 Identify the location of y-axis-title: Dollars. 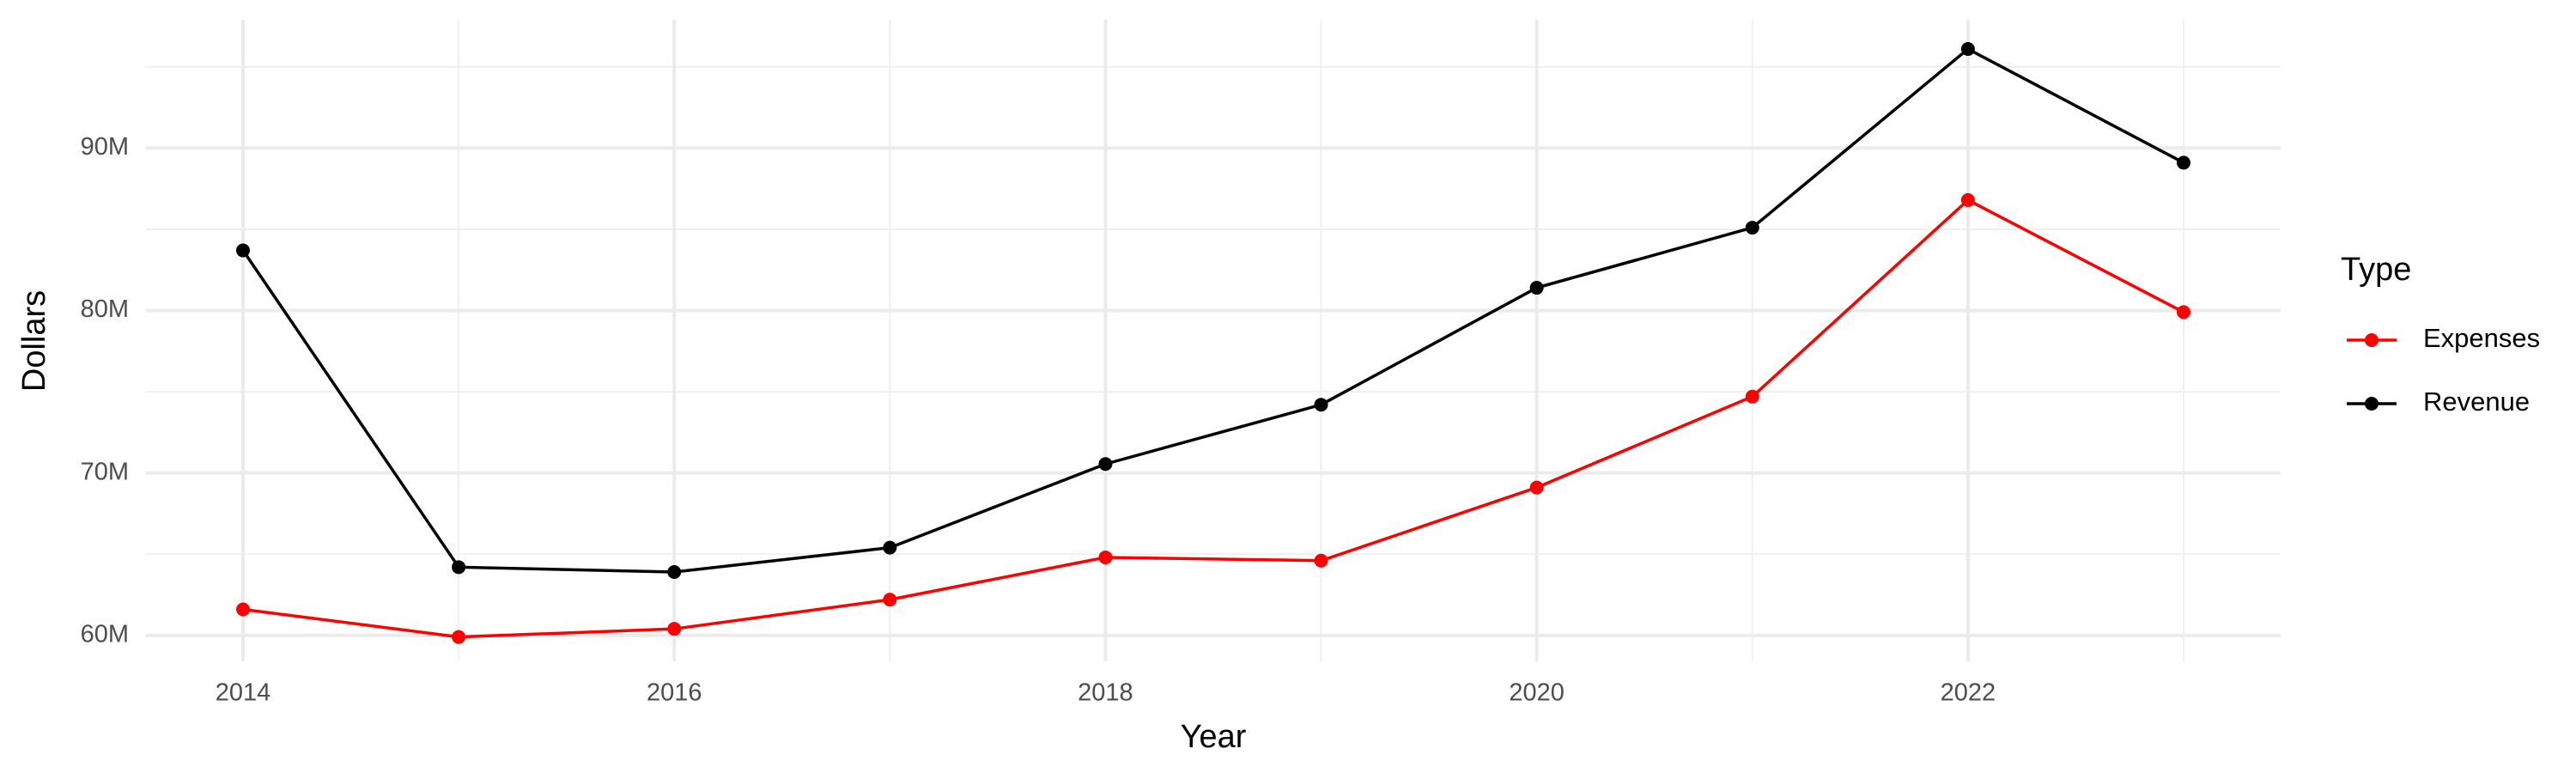
(34, 341).